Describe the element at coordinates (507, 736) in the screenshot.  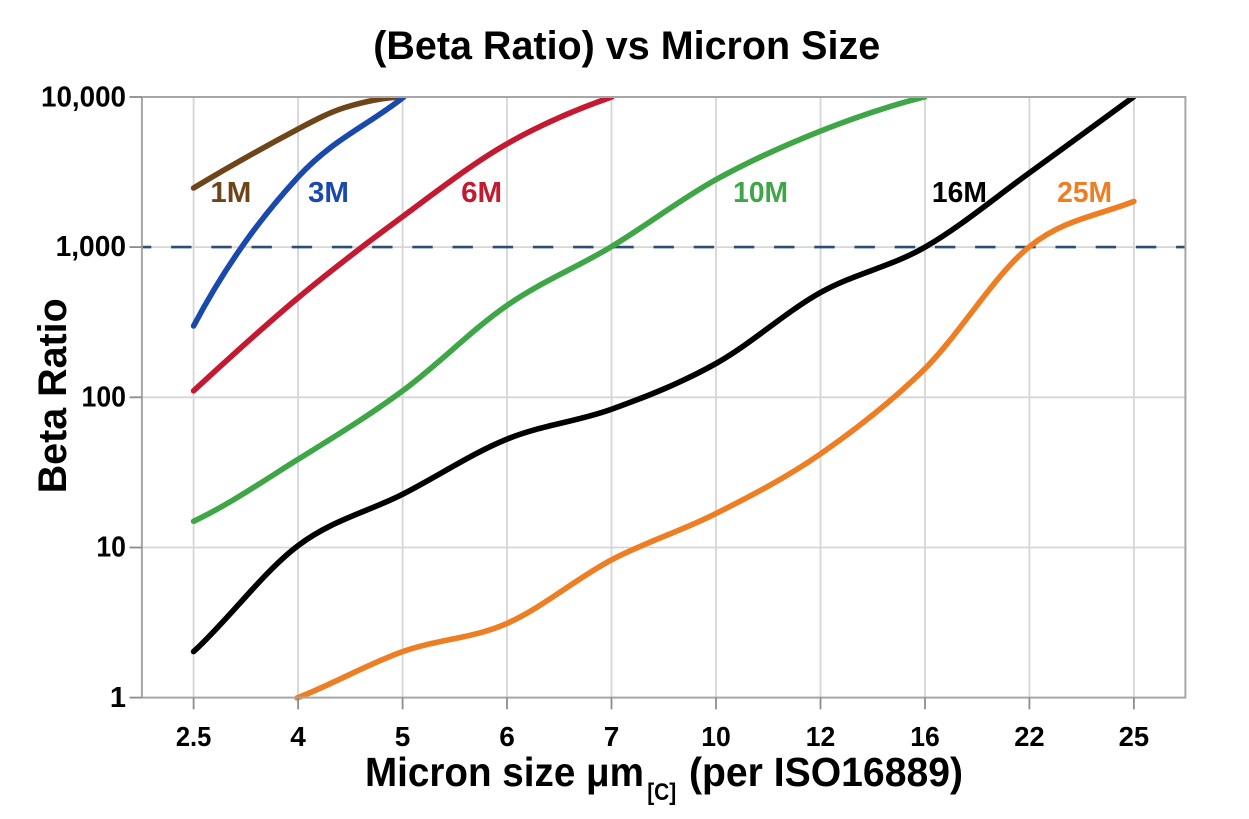
I see `svg-text: 6` at that location.